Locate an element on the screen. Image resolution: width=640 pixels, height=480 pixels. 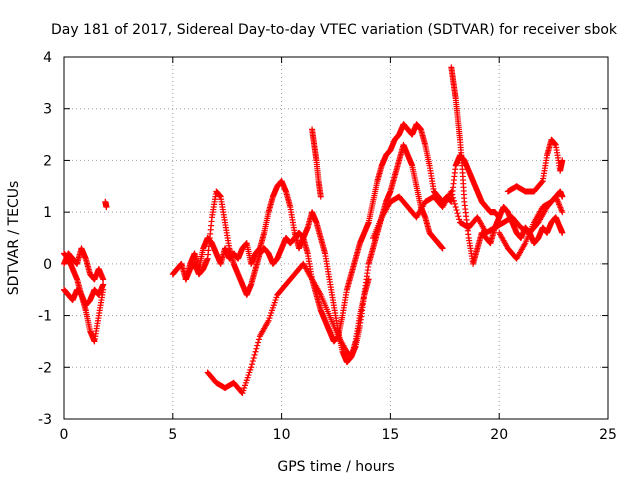
y-tick-label: -1 is located at coordinates (45, 317).